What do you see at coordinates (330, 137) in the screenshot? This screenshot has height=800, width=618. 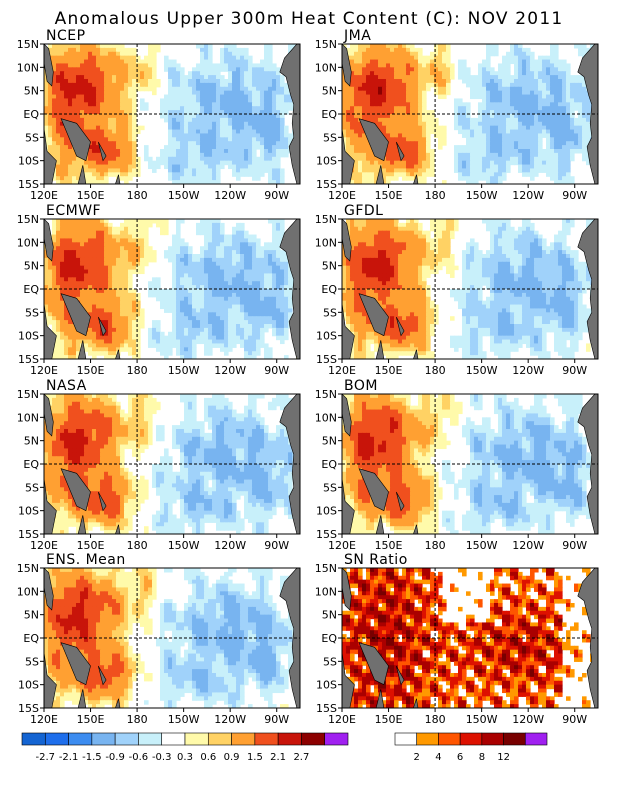 I see `y-tick-label: 5S` at bounding box center [330, 137].